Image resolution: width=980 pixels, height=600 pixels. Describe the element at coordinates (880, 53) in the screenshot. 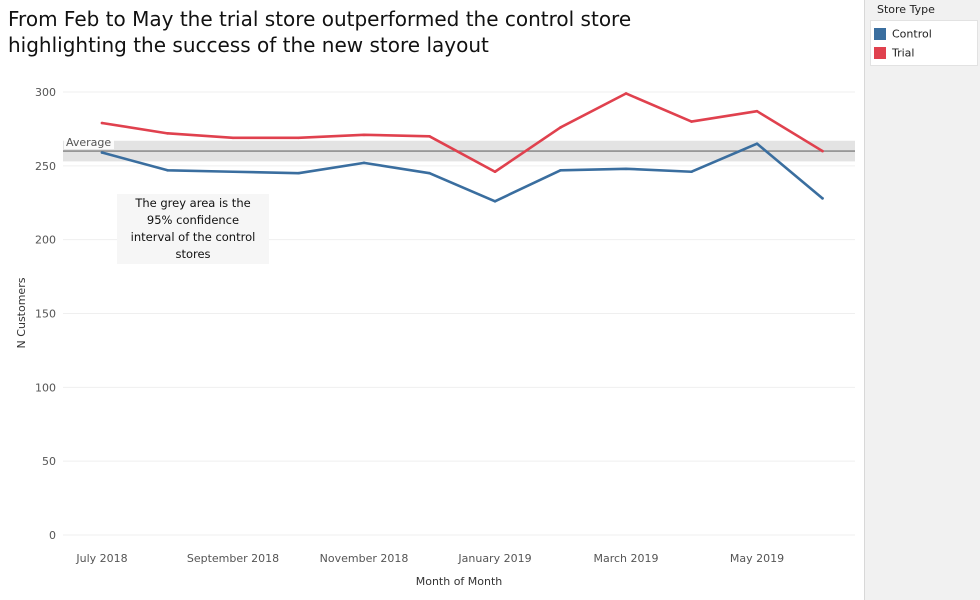

I see `legend-swatch-trial` at that location.